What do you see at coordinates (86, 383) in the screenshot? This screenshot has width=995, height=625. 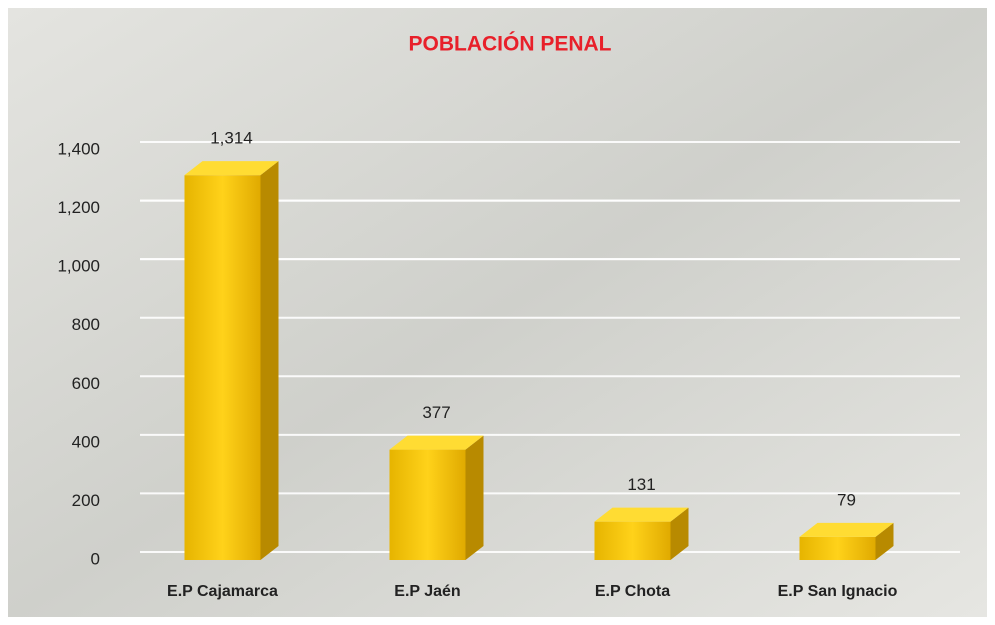 I see `y-tick-label: 600` at bounding box center [86, 383].